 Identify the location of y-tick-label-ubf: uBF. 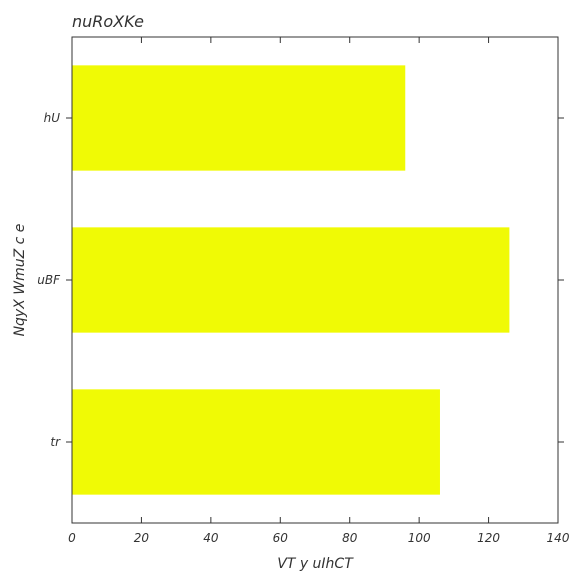
(49, 280).